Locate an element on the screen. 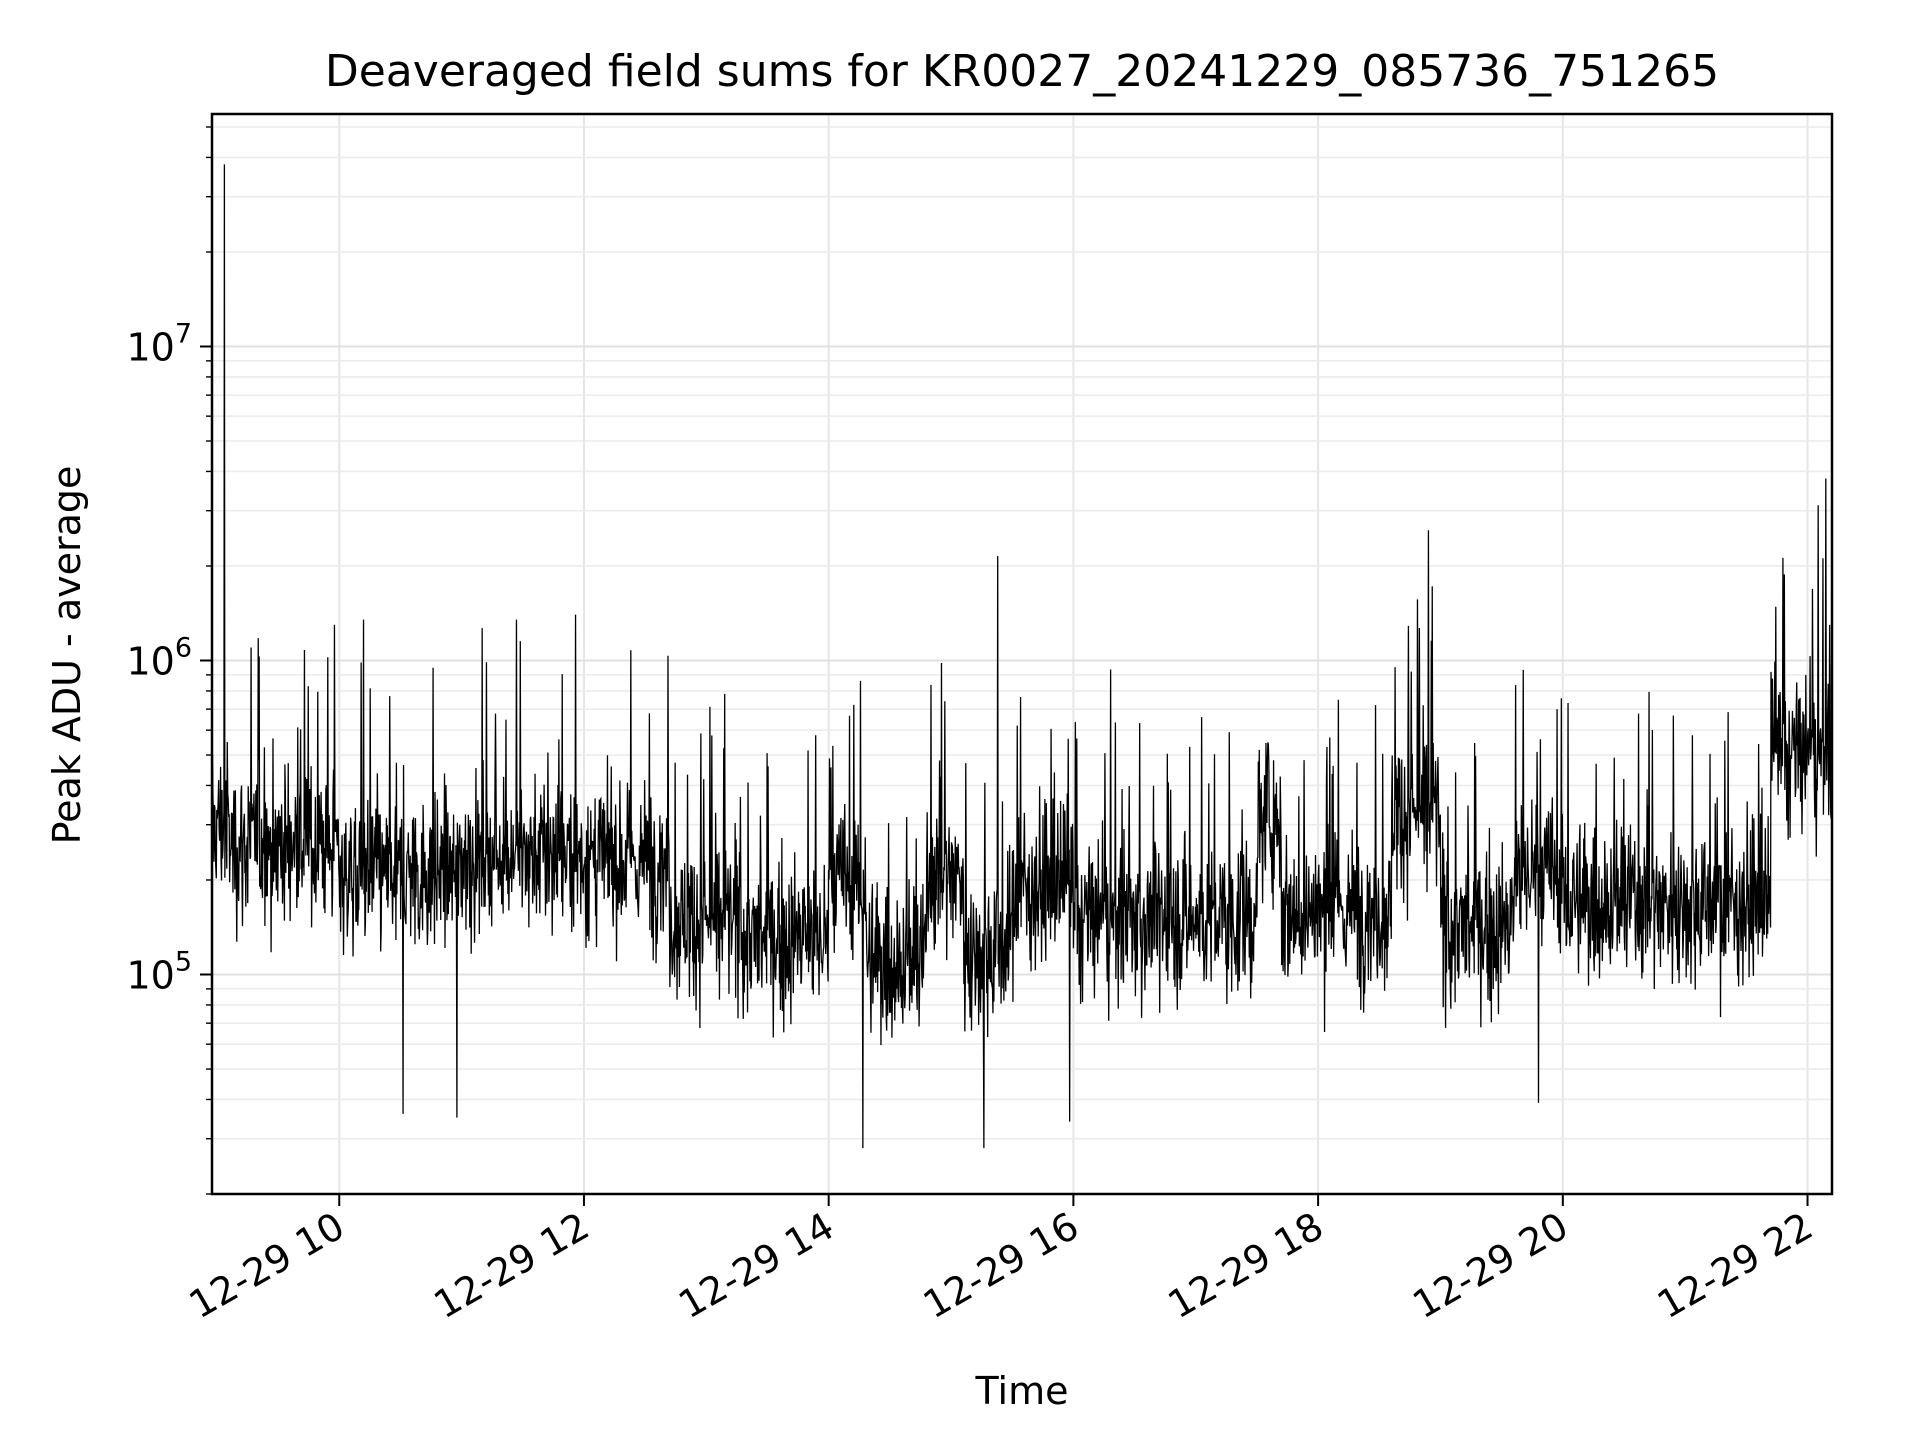  y-tick-label: 10⁷ is located at coordinates (159, 343).